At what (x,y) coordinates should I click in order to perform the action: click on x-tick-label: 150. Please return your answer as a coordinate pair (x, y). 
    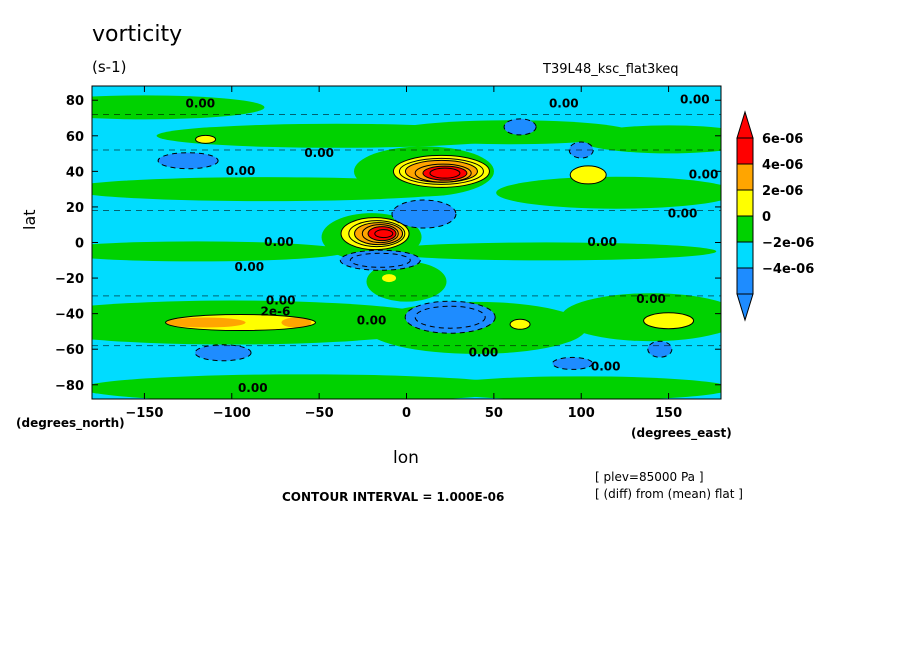
    Looking at the image, I should click on (668, 413).